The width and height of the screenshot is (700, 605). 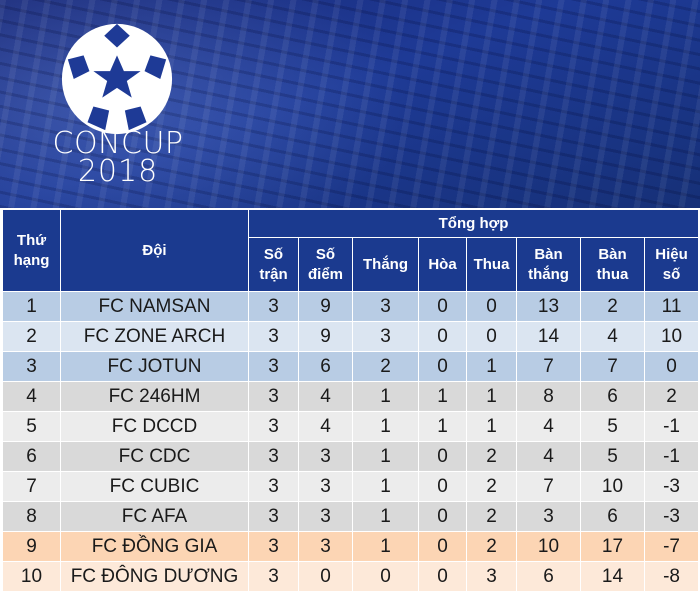 I want to click on header-lost: Thua, so click(x=491, y=264).